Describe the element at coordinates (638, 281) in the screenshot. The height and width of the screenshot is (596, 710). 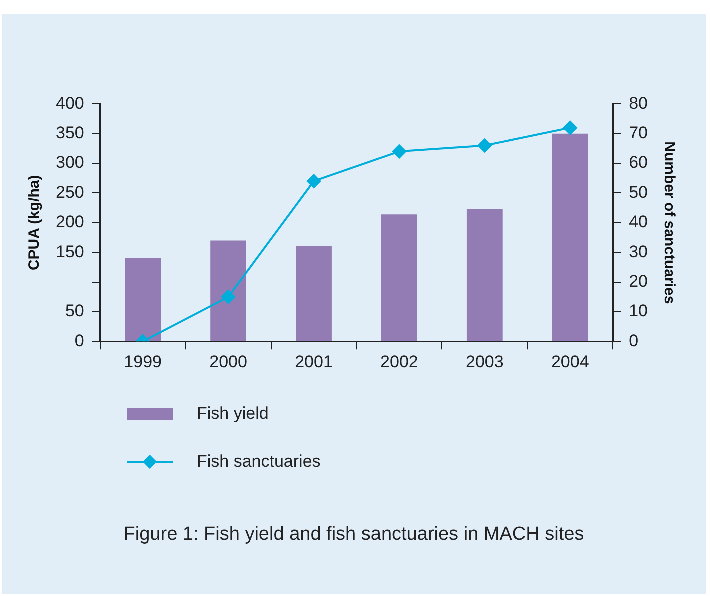
I see `y2-tick-label: 20` at that location.